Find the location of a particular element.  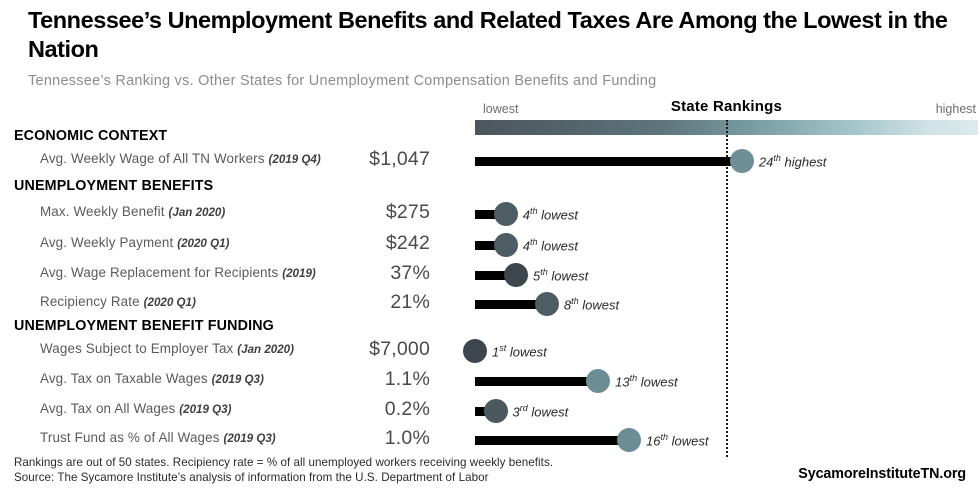

row-label-text: Avg. Weekly Wage of All TN Workers is located at coordinates (152, 158).